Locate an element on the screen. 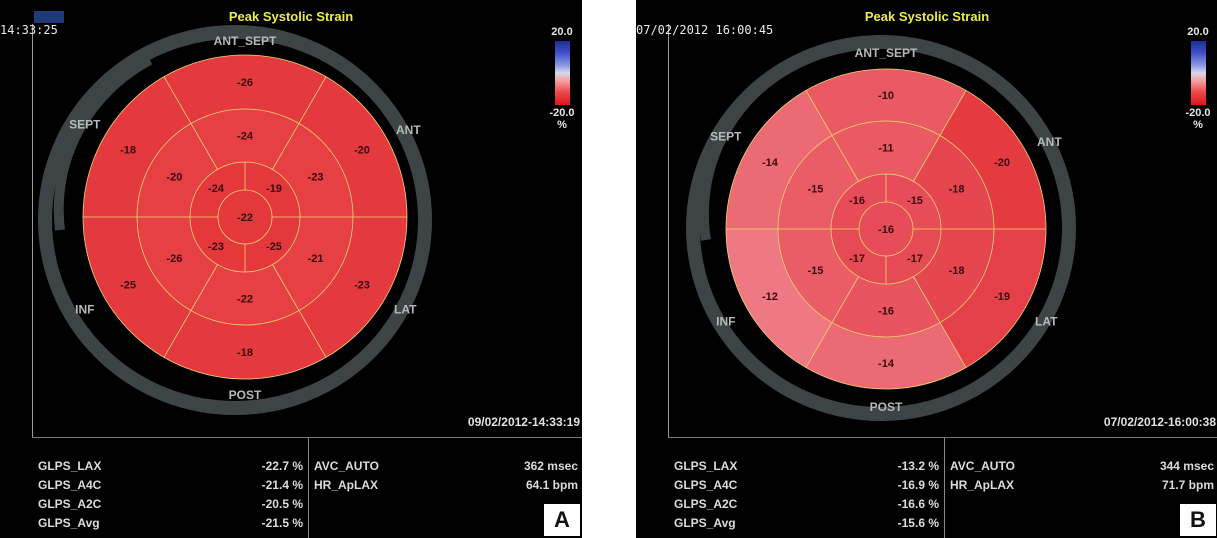  stat-value: 71.7 bpm is located at coordinates (1187, 485).